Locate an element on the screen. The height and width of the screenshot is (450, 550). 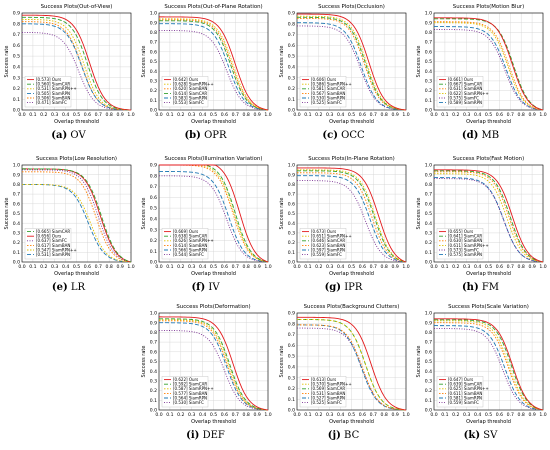
panel-caption: (i) DEF is located at coordinates (205, 435).